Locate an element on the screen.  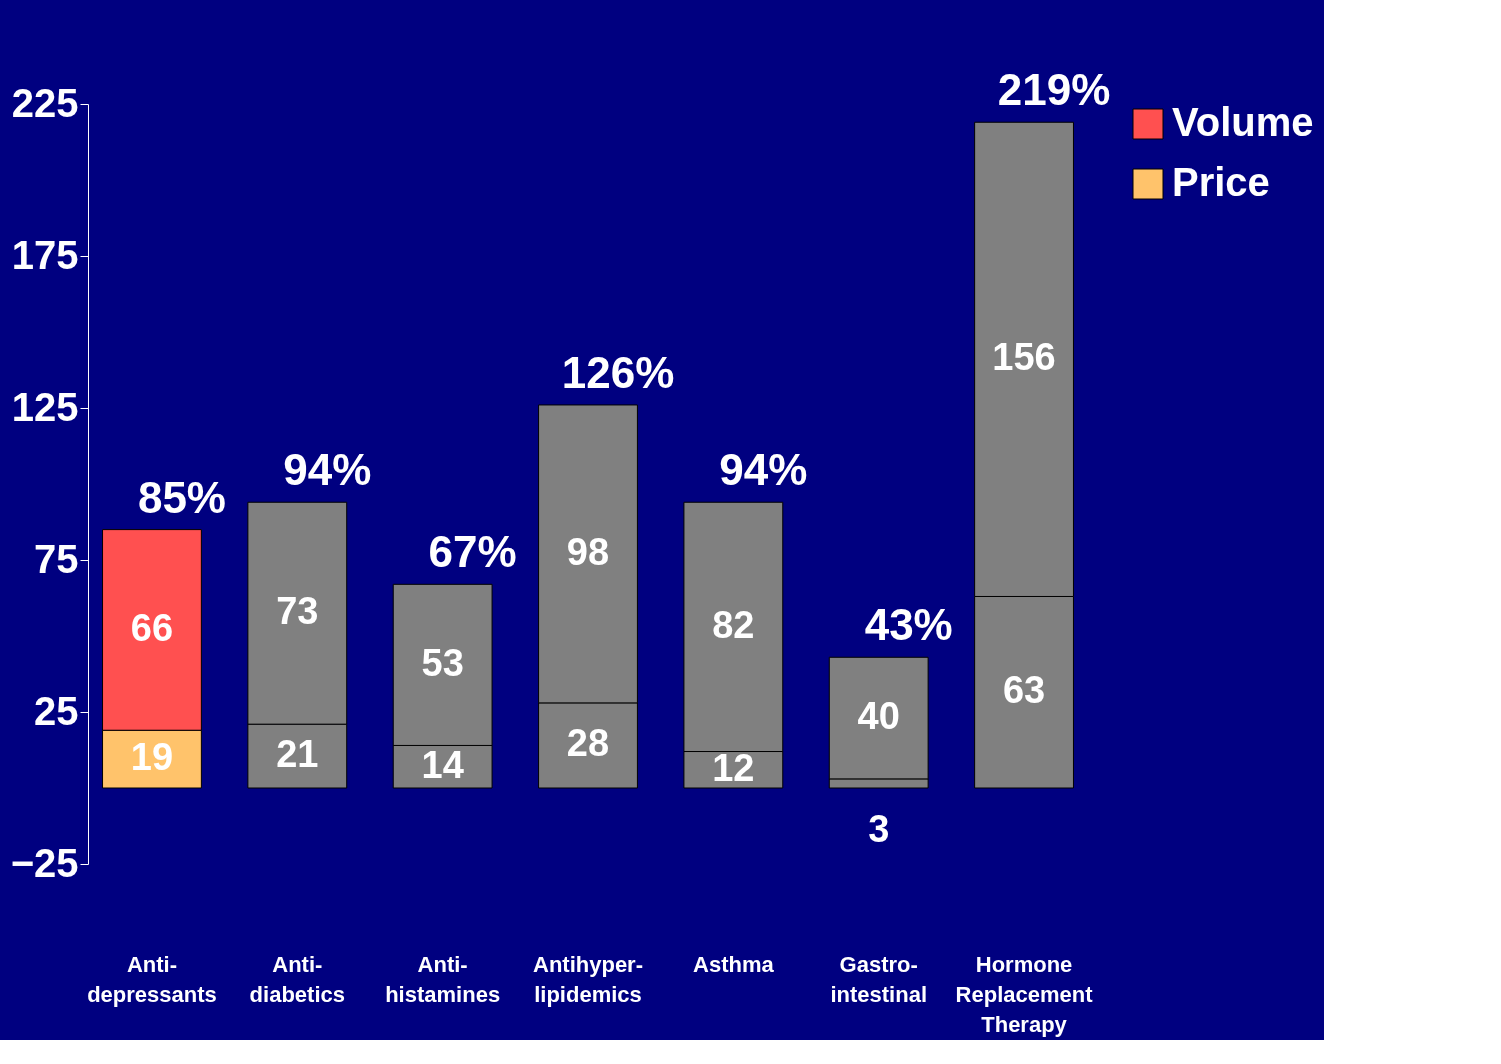
legend-label: Price is located at coordinates (1221, 182).